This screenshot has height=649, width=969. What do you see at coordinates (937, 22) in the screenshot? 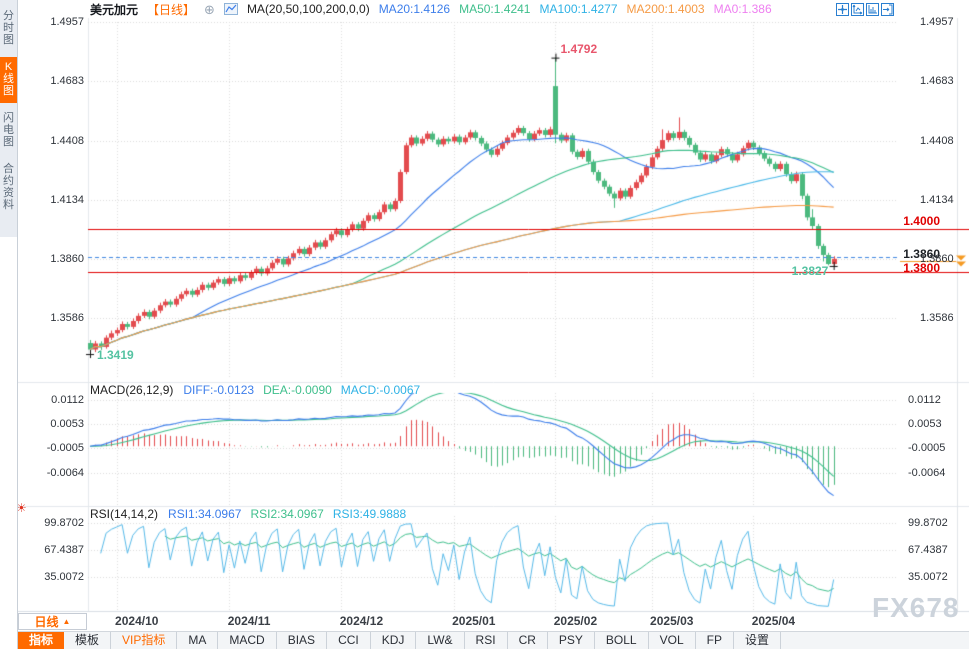
I see `price-axis-label-right: 1.4957` at bounding box center [937, 22].